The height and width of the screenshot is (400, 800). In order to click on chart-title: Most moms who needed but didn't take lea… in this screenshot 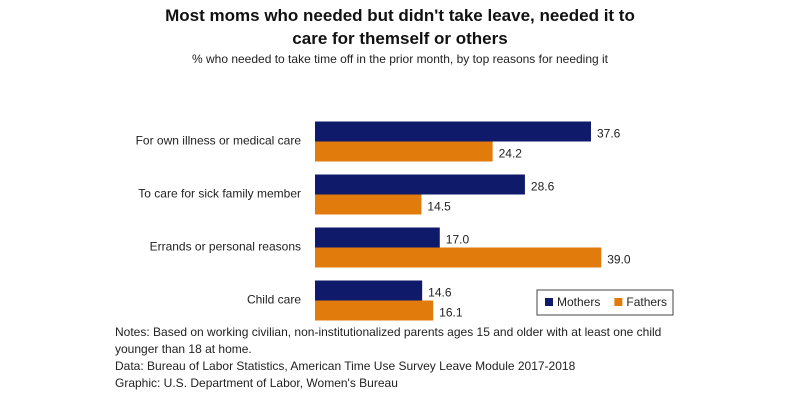, I will do `click(400, 27)`.